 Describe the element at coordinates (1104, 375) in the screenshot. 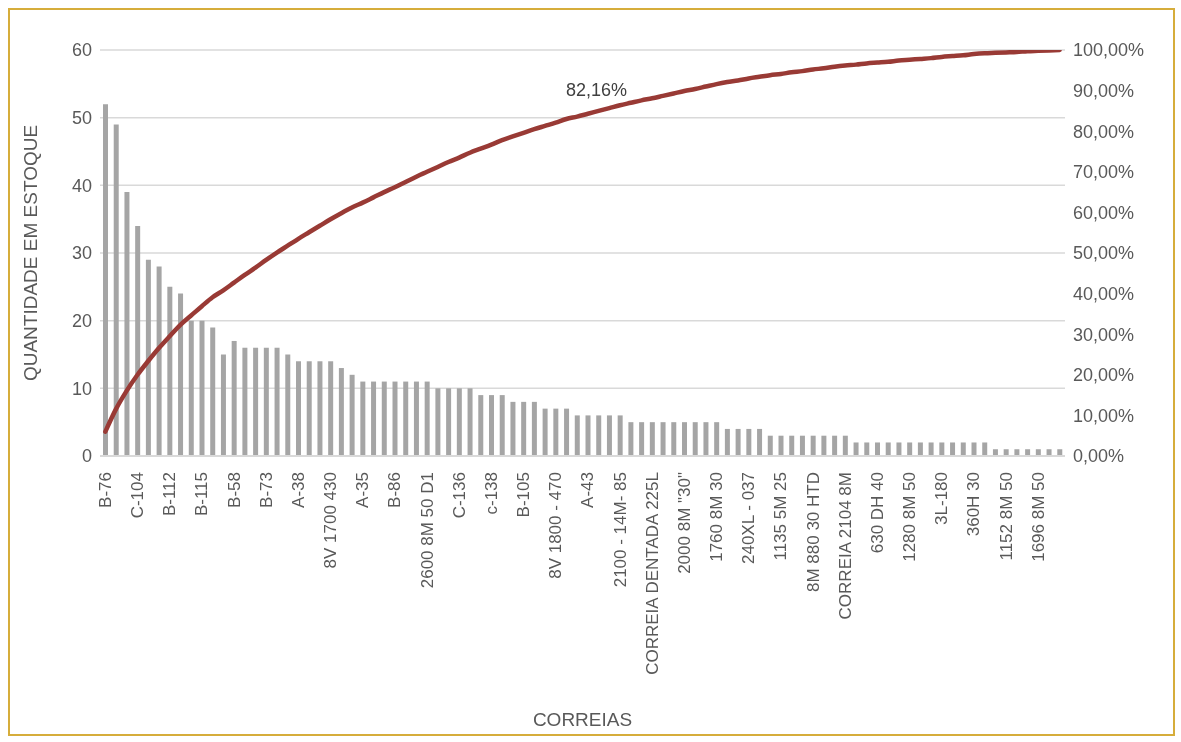

I see `y2-tick-label: 20,00%` at that location.